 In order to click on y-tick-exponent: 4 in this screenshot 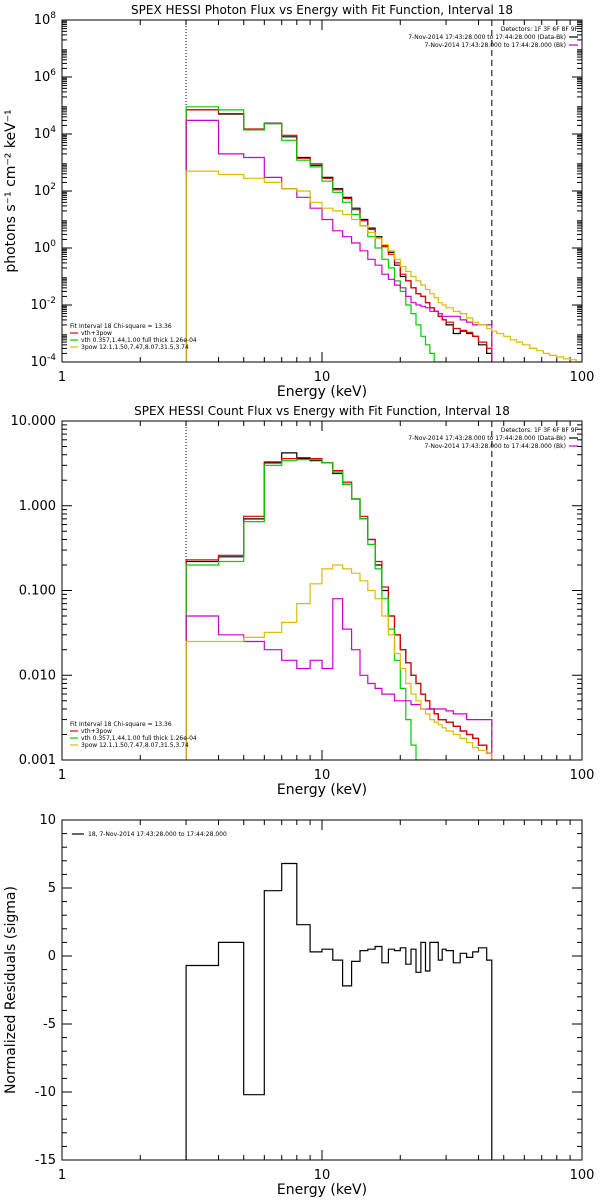, I will do `click(53, 130)`.